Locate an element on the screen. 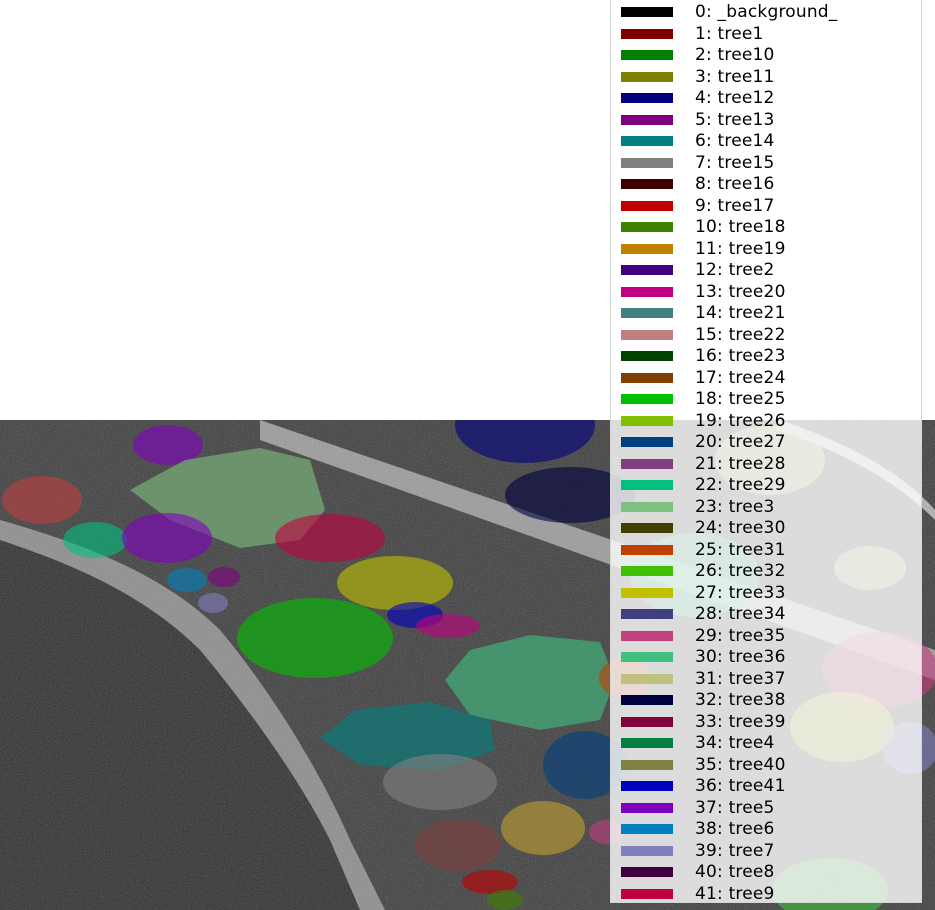  legend-item: 37: tree5 is located at coordinates (771, 807).